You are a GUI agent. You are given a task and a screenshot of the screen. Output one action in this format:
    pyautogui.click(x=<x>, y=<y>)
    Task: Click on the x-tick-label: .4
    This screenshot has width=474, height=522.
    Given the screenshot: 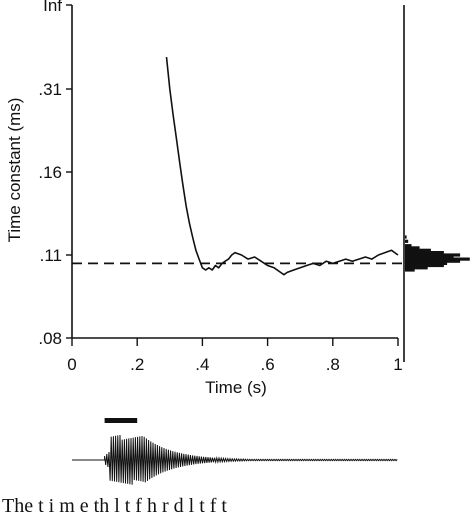 What is the action you would take?
    pyautogui.click(x=202, y=364)
    